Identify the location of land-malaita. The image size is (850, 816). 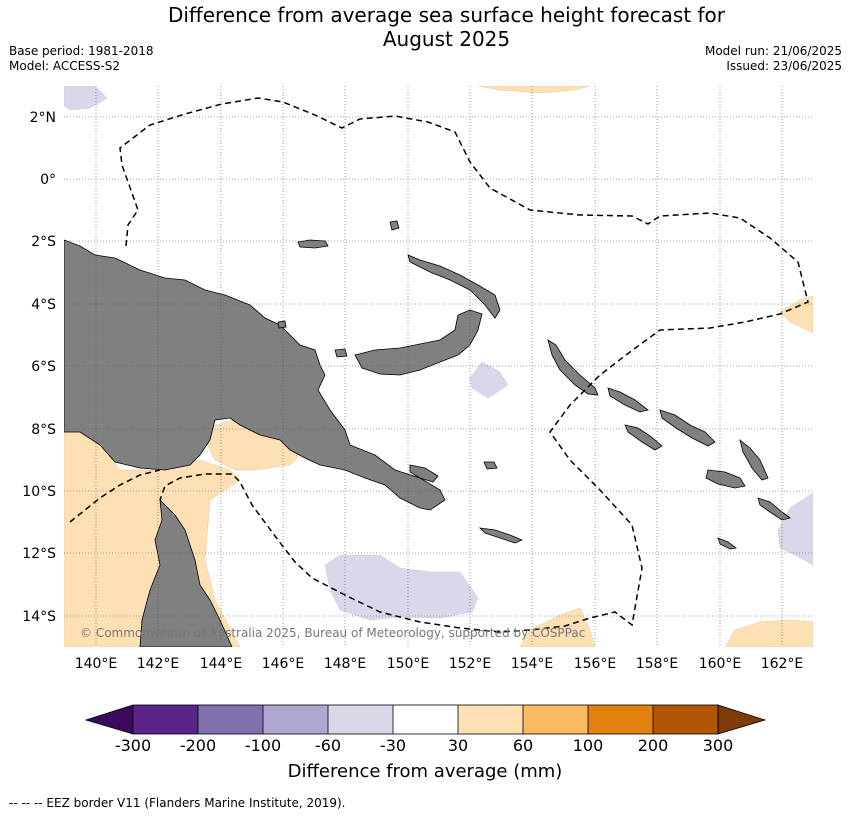
(754, 459).